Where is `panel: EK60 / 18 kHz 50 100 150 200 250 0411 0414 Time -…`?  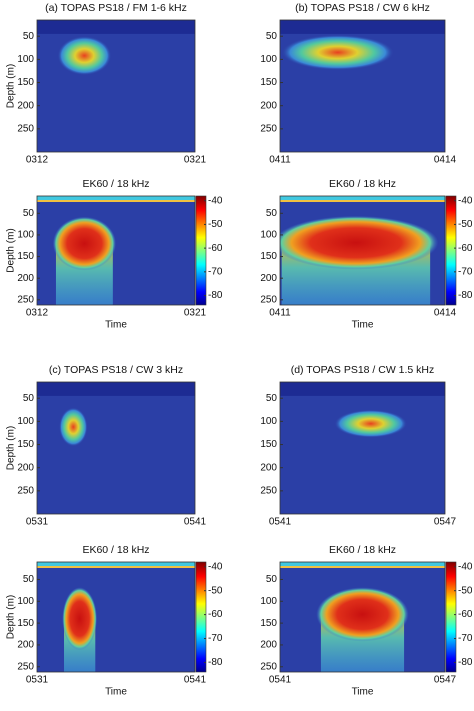
panel: EK60 / 18 kHz 50 100 150 200 250 0411 0414 Time -… is located at coordinates (366, 254).